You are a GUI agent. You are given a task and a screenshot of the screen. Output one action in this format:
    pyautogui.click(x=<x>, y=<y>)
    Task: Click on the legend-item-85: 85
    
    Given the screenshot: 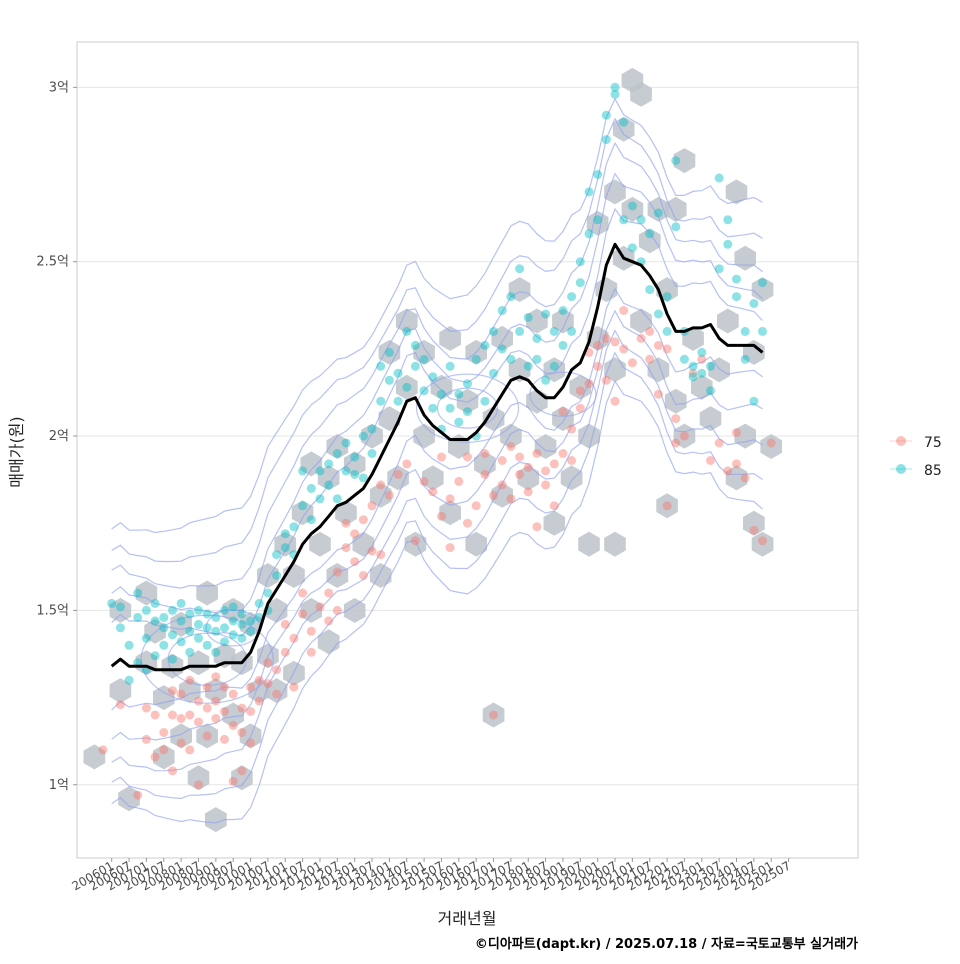 What is the action you would take?
    pyautogui.click(x=916, y=471)
    